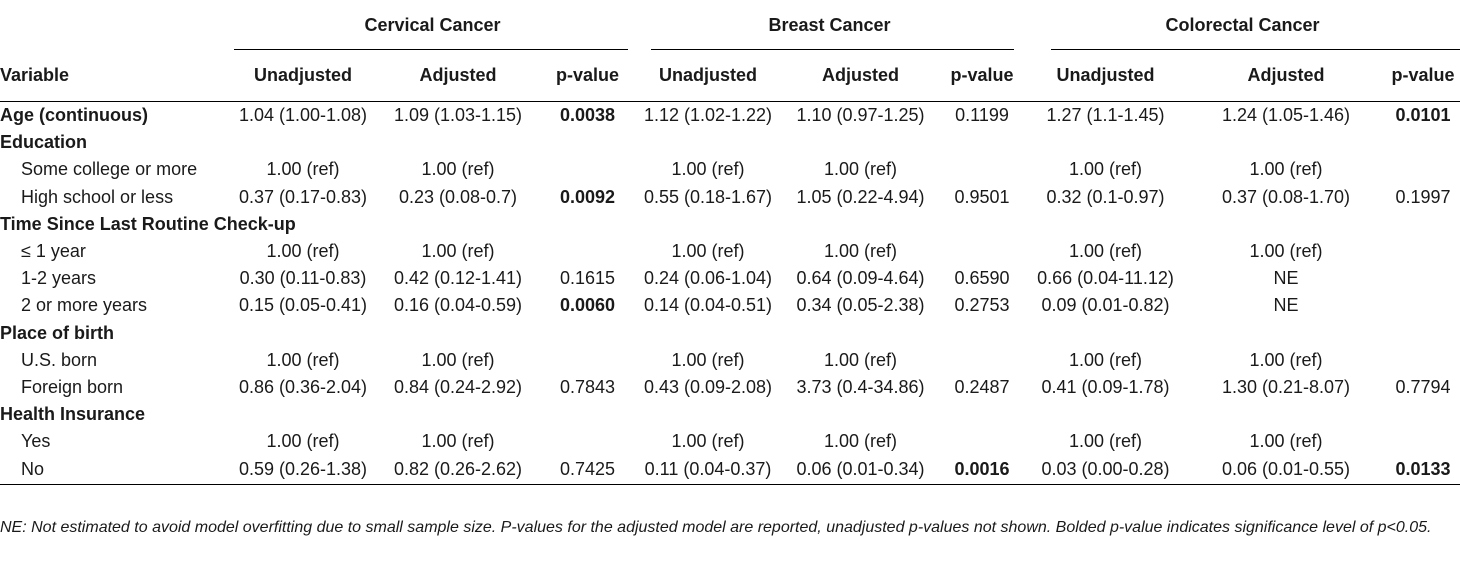 Image resolution: width=1460 pixels, height=563 pixels. I want to click on variable-level-label: No, so click(115, 470).